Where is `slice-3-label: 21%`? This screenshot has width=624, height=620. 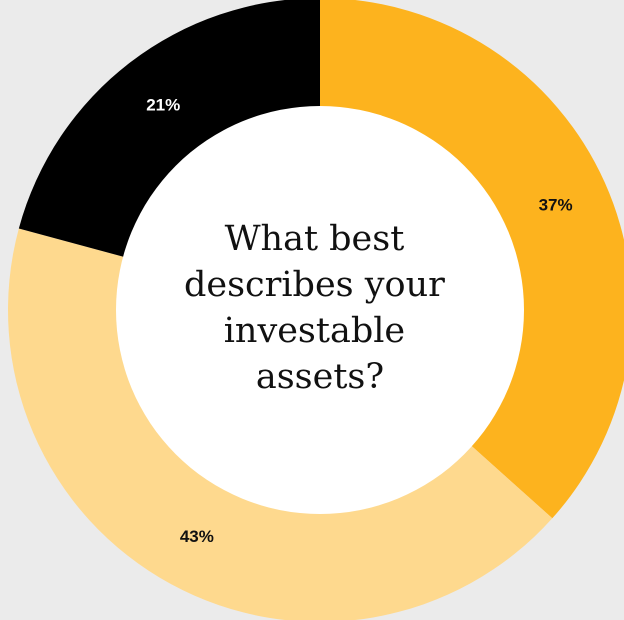 slice-3-label: 21% is located at coordinates (163, 105).